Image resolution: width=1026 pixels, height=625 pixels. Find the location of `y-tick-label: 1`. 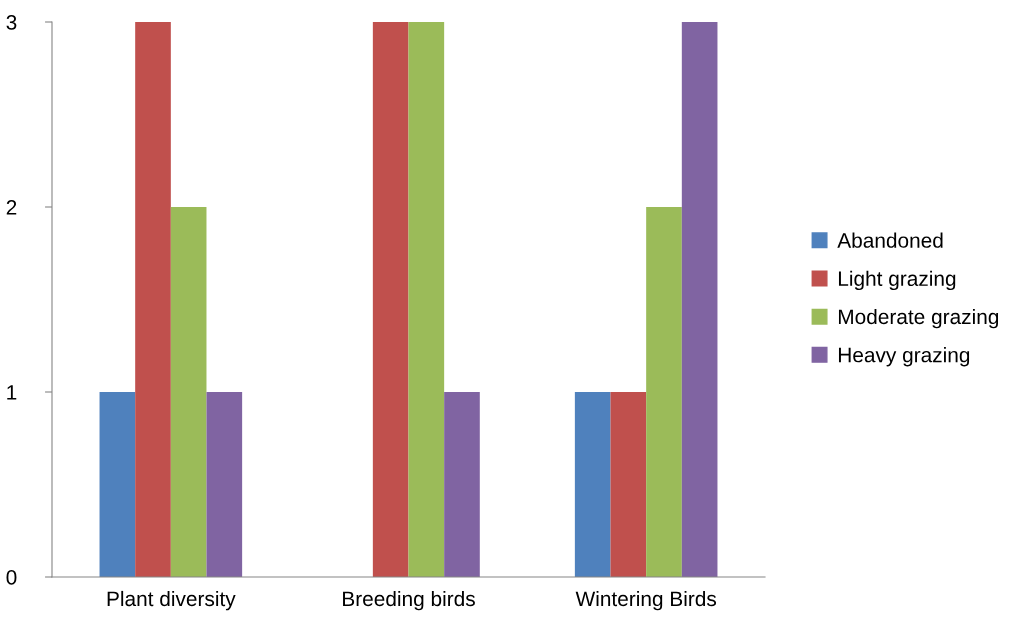

y-tick-label: 1 is located at coordinates (12, 392).